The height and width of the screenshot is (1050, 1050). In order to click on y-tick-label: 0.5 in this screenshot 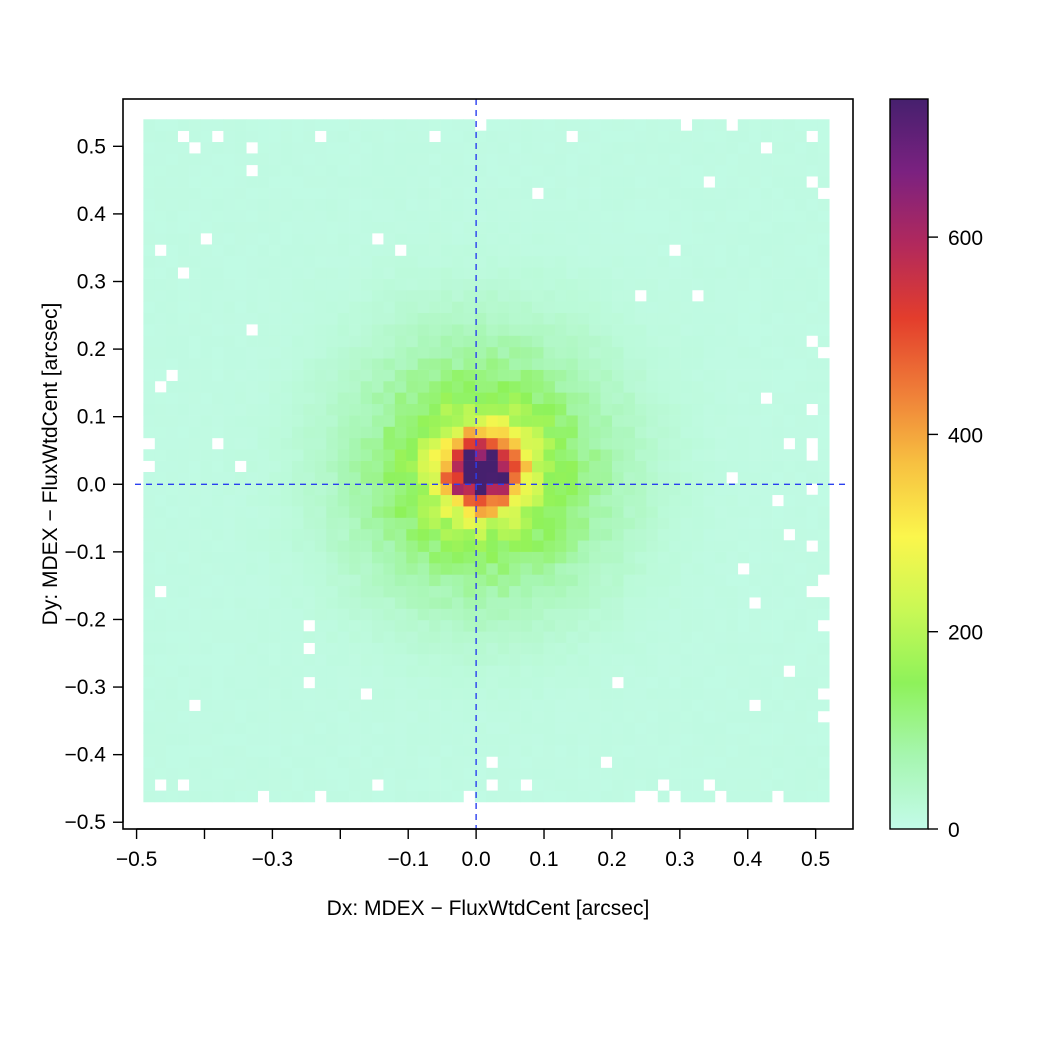, I will do `click(91, 146)`.